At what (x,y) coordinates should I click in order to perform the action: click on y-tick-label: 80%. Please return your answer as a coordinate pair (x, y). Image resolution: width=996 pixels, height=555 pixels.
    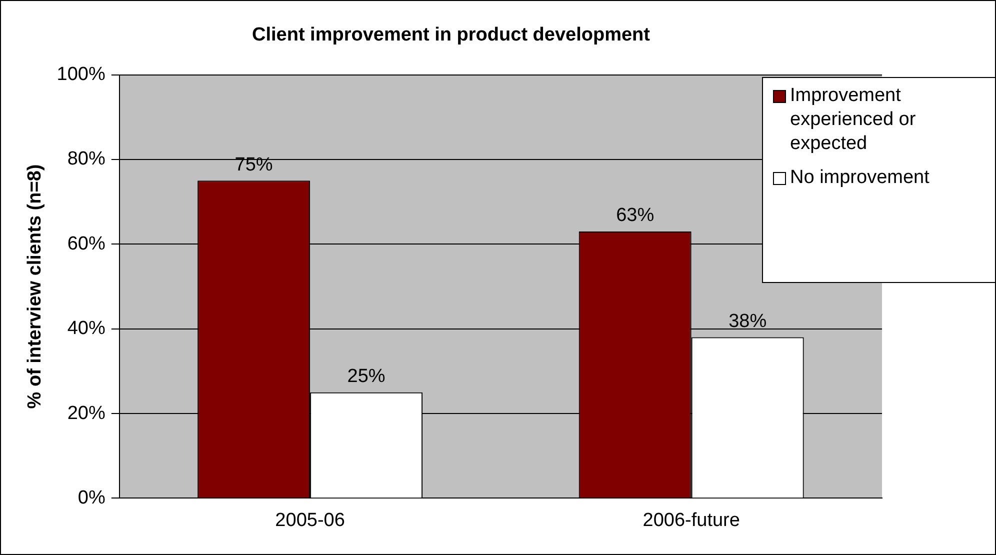
    Looking at the image, I should click on (86, 159).